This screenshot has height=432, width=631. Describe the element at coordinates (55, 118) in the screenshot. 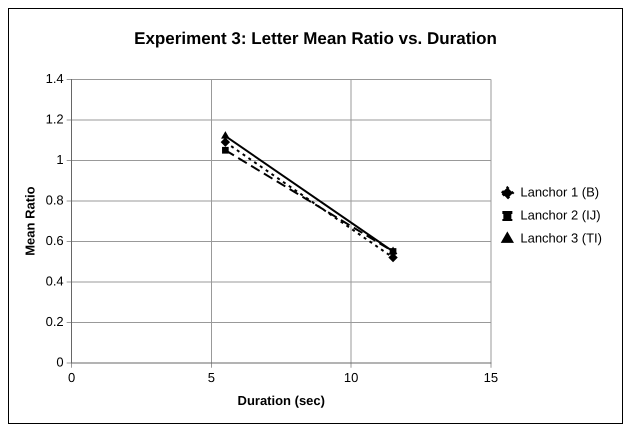

I see `y-tick-label: 1.2` at that location.